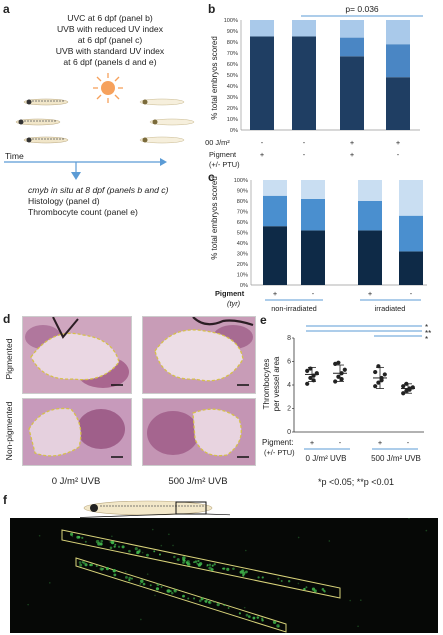 The height and width of the screenshot is (635, 443). Describe the element at coordinates (242, 255) in the screenshot. I see `panel-c-ytick: 30%` at that location.